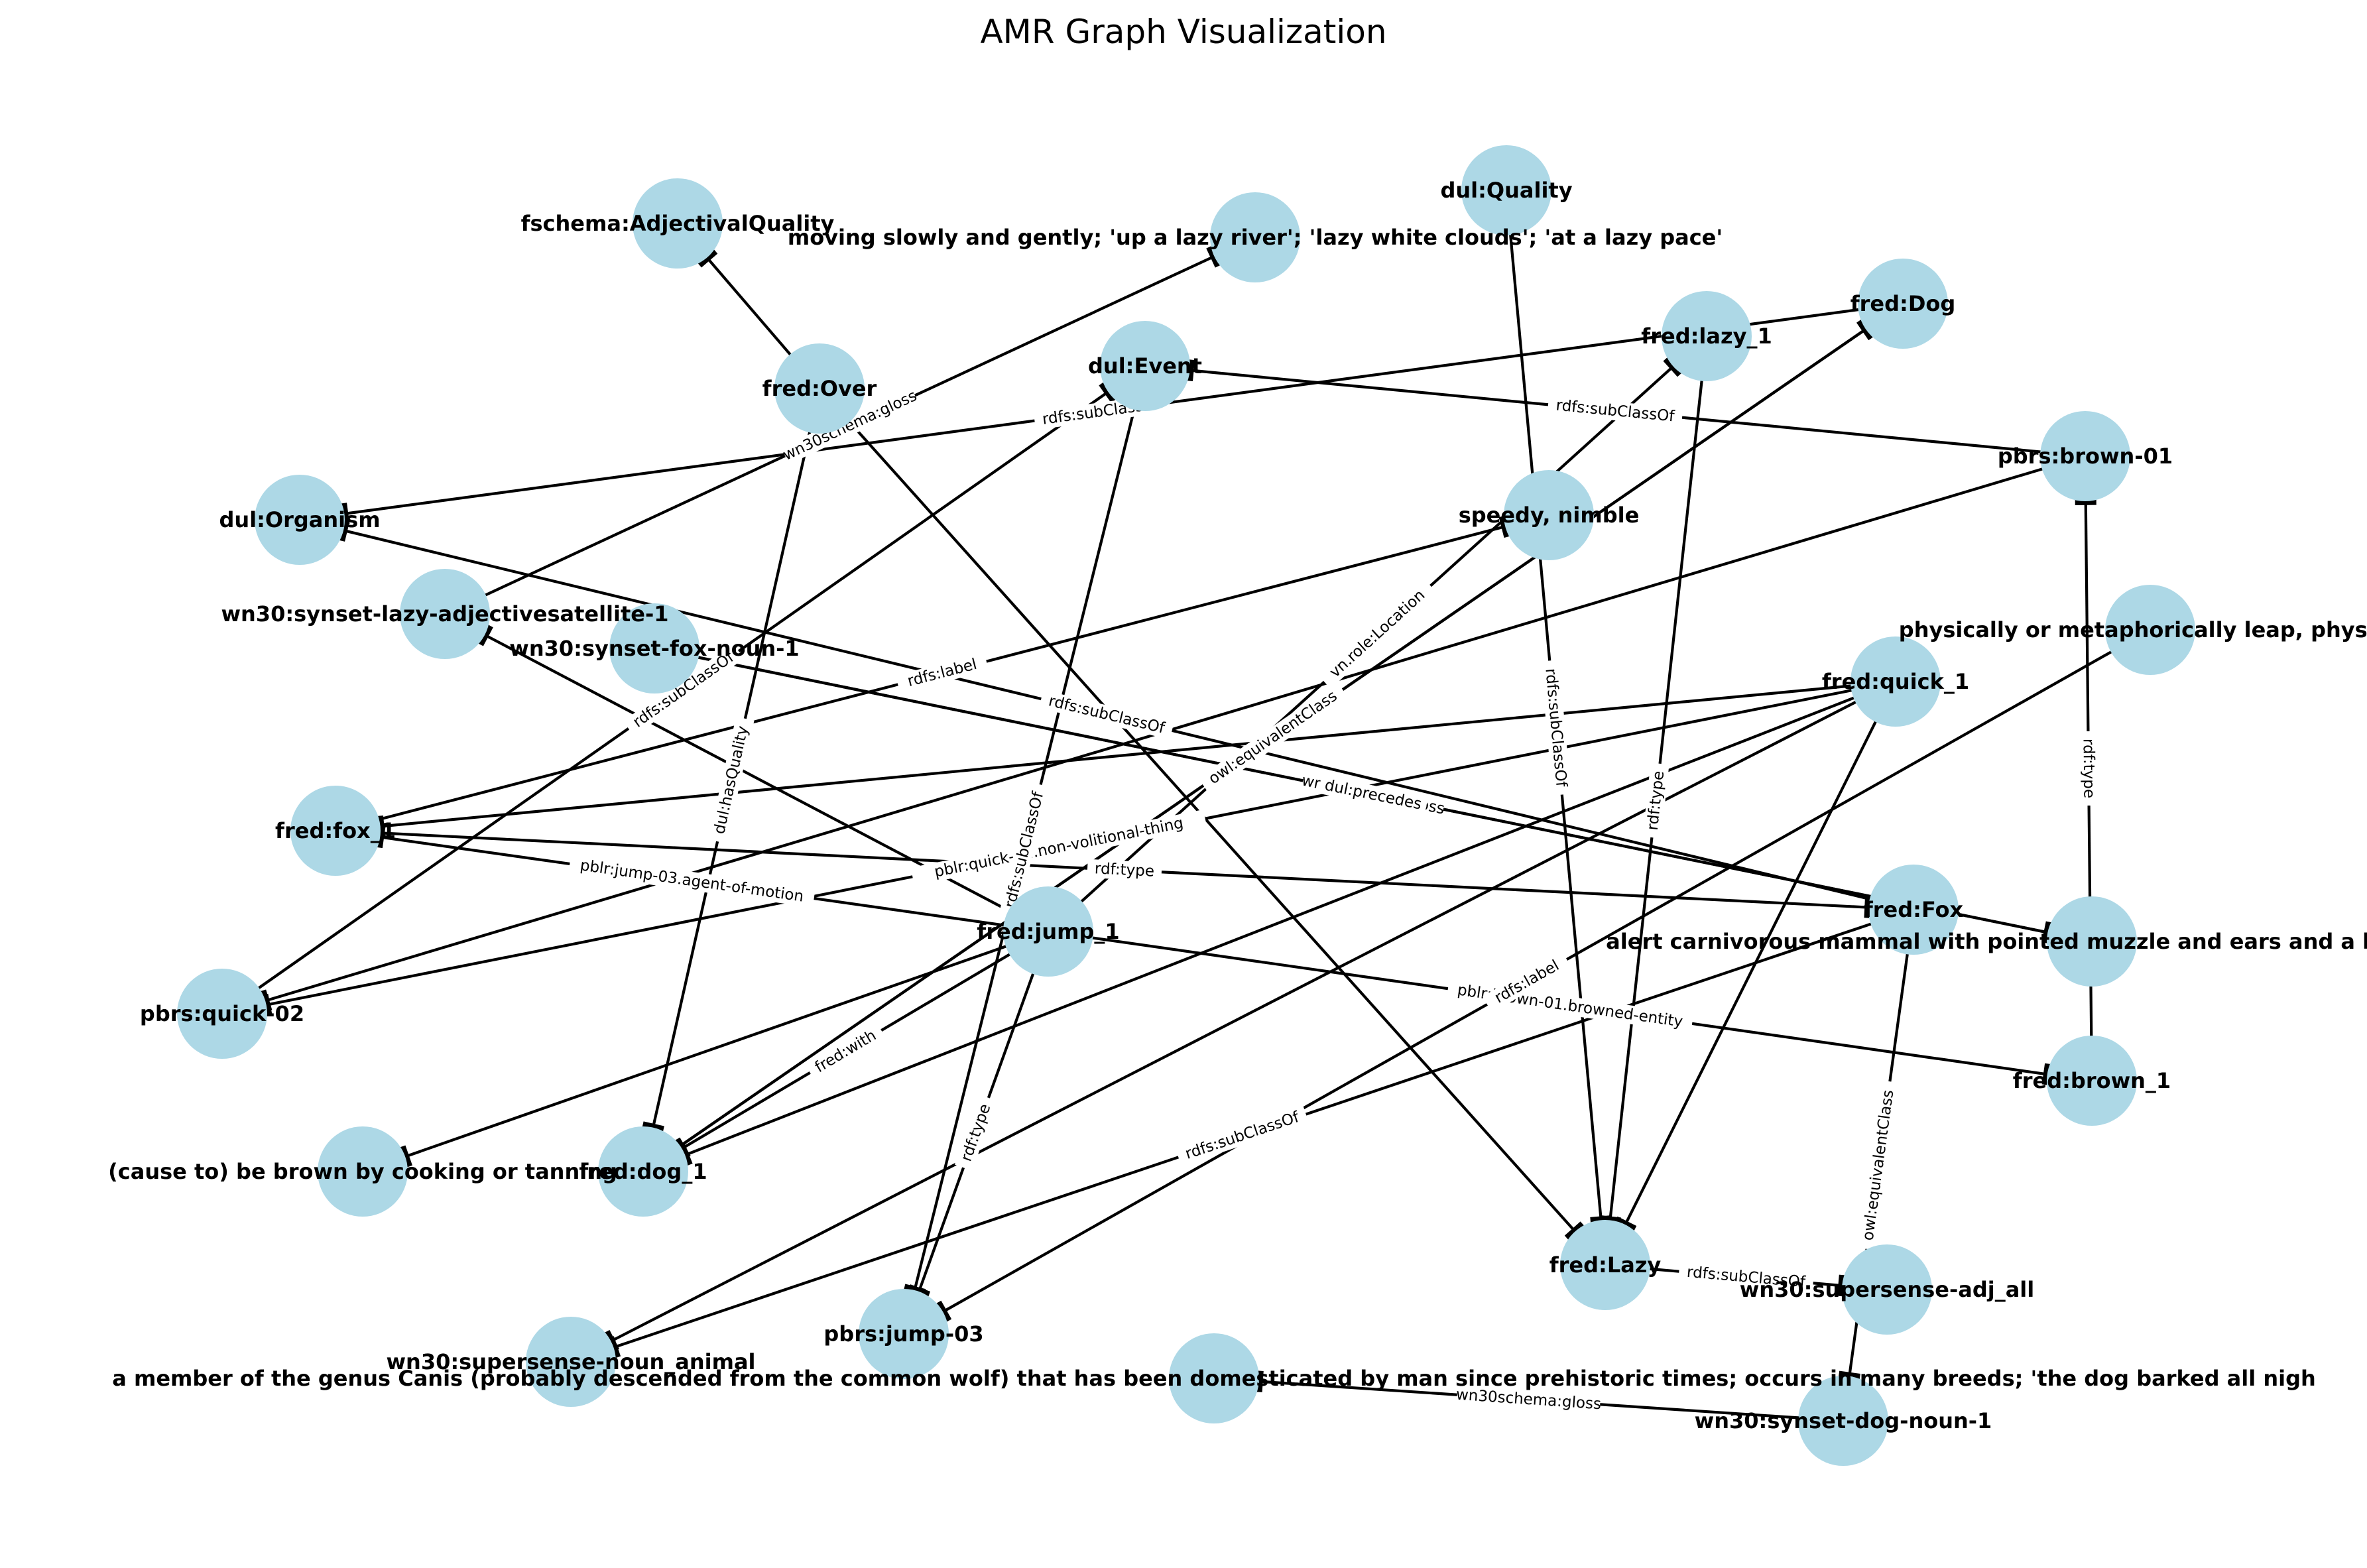  I want to click on node-label: fred:quick_1, so click(1896, 681).